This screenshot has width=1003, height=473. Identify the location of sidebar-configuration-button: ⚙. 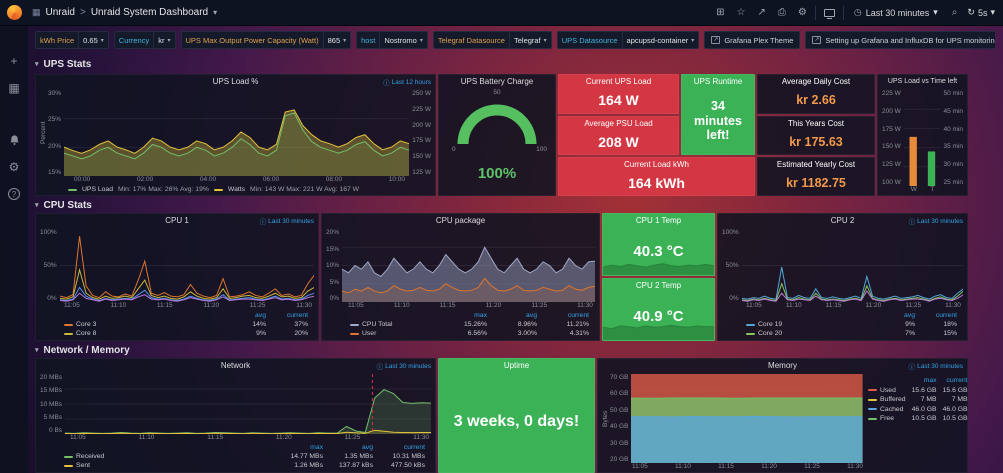
(14, 167).